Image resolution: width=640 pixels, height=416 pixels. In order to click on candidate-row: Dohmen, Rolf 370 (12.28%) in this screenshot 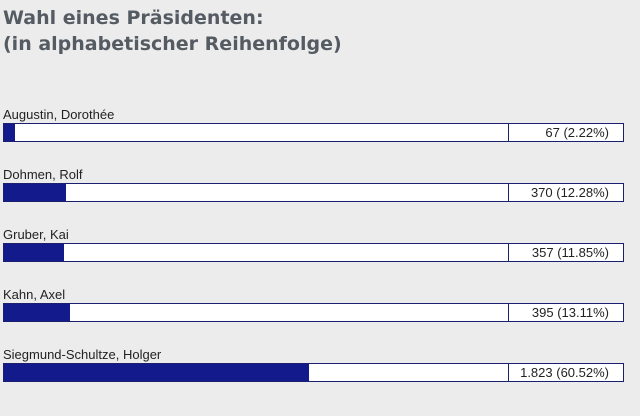, I will do `click(313, 187)`.